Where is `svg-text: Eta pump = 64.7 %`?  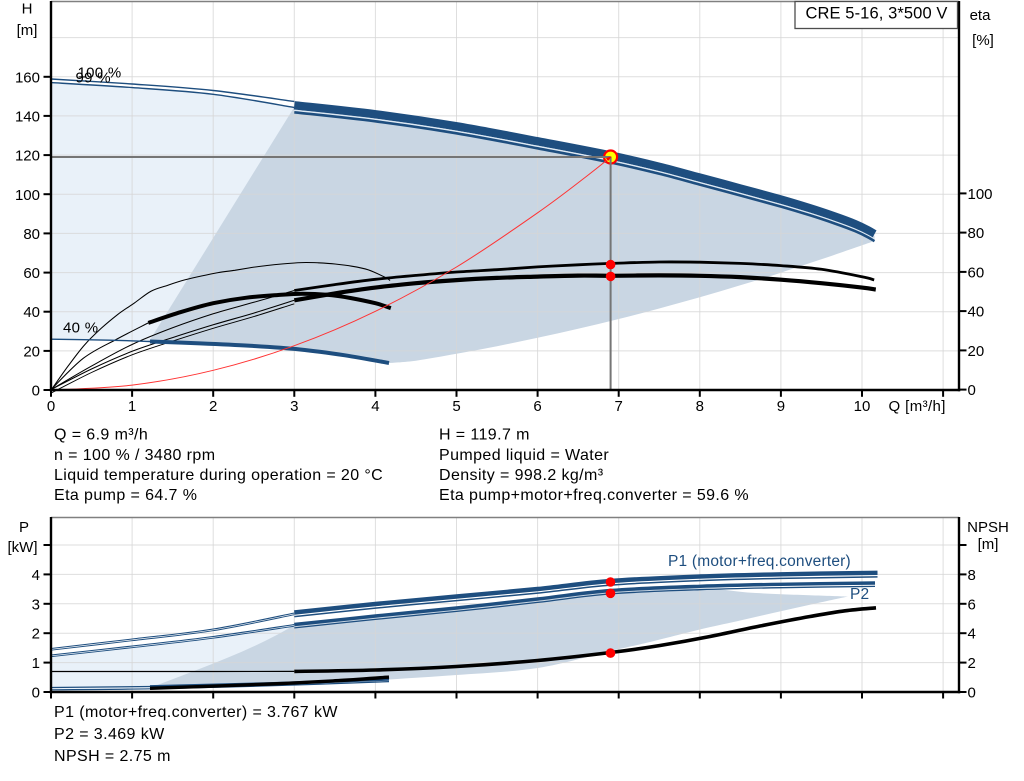 svg-text: Eta pump = 64.7 % is located at coordinates (125, 495).